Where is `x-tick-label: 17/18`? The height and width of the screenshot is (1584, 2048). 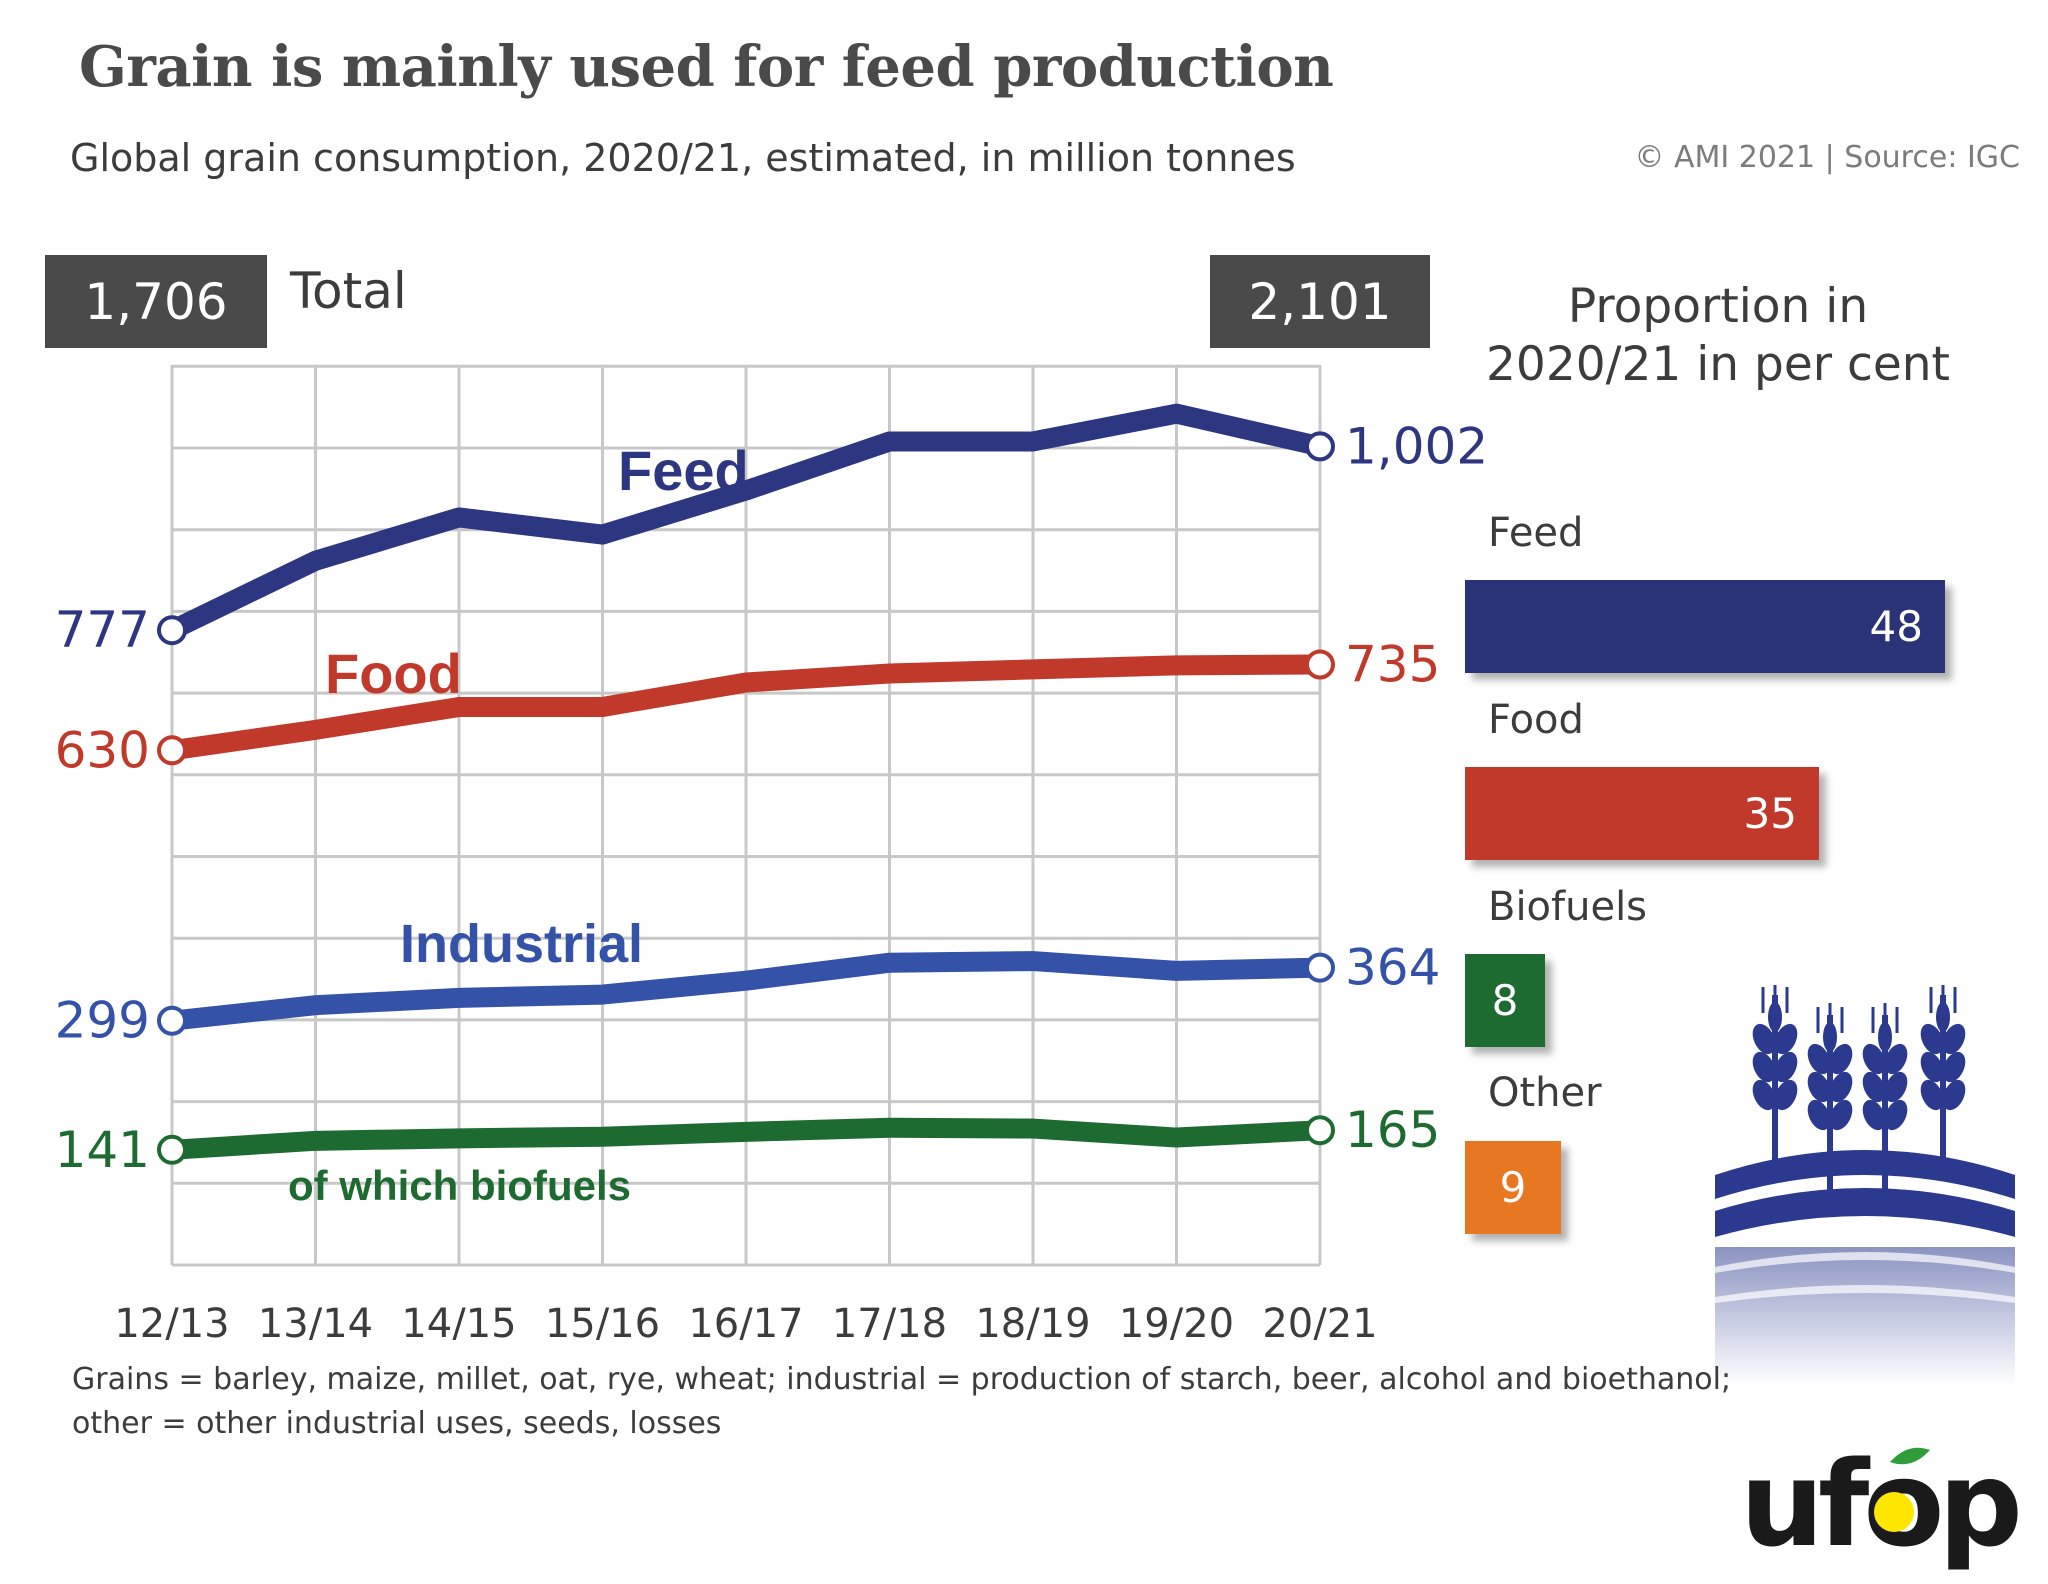 x-tick-label: 17/18 is located at coordinates (889, 1320).